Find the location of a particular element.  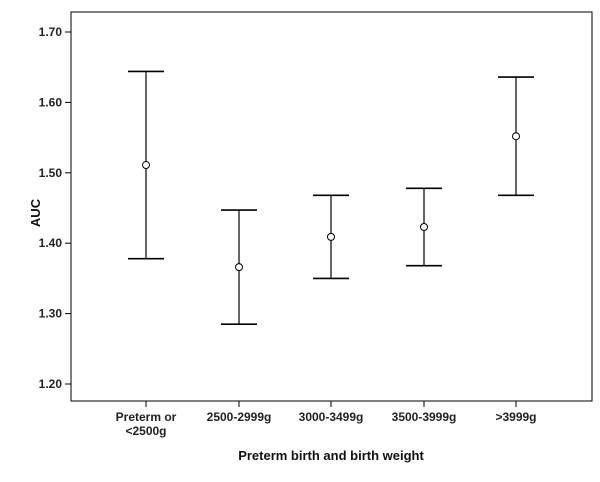

x-tick-label-line: 2500-2999g is located at coordinates (239, 417).